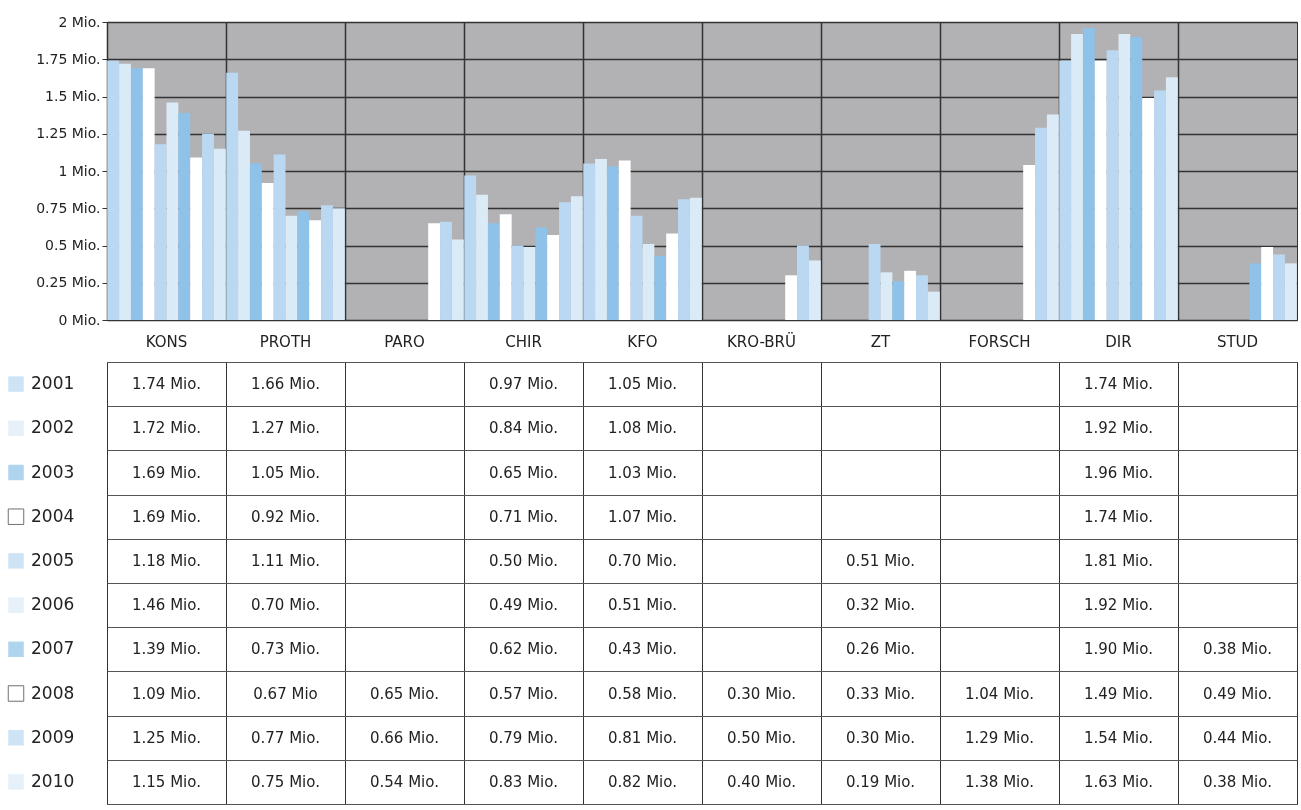 This screenshot has width=1301, height=810. What do you see at coordinates (999, 693) in the screenshot?
I see `data-label: 1.04 Mio.` at bounding box center [999, 693].